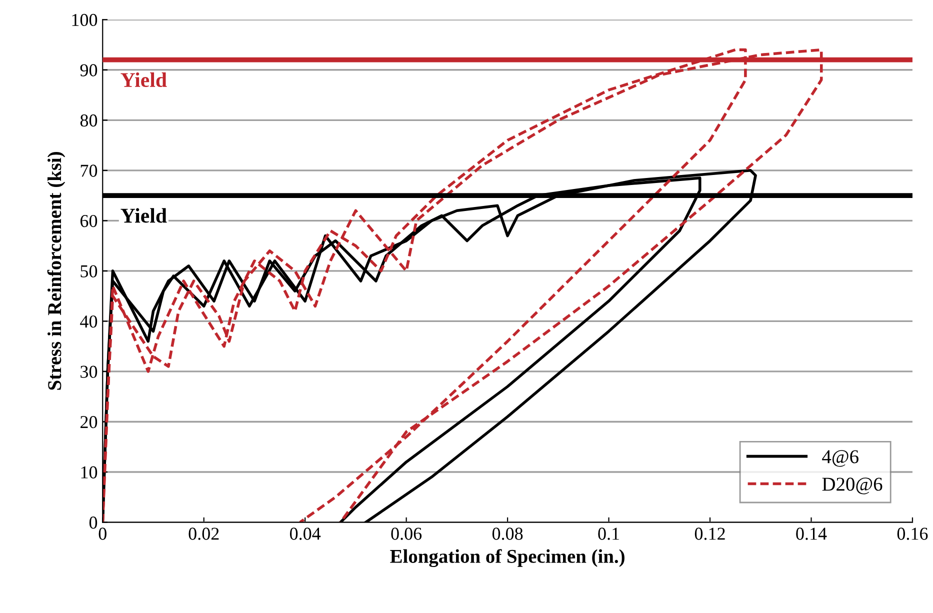 This screenshot has height=613, width=933. Describe the element at coordinates (608, 534) in the screenshot. I see `x-tick-label: 0.1` at that location.